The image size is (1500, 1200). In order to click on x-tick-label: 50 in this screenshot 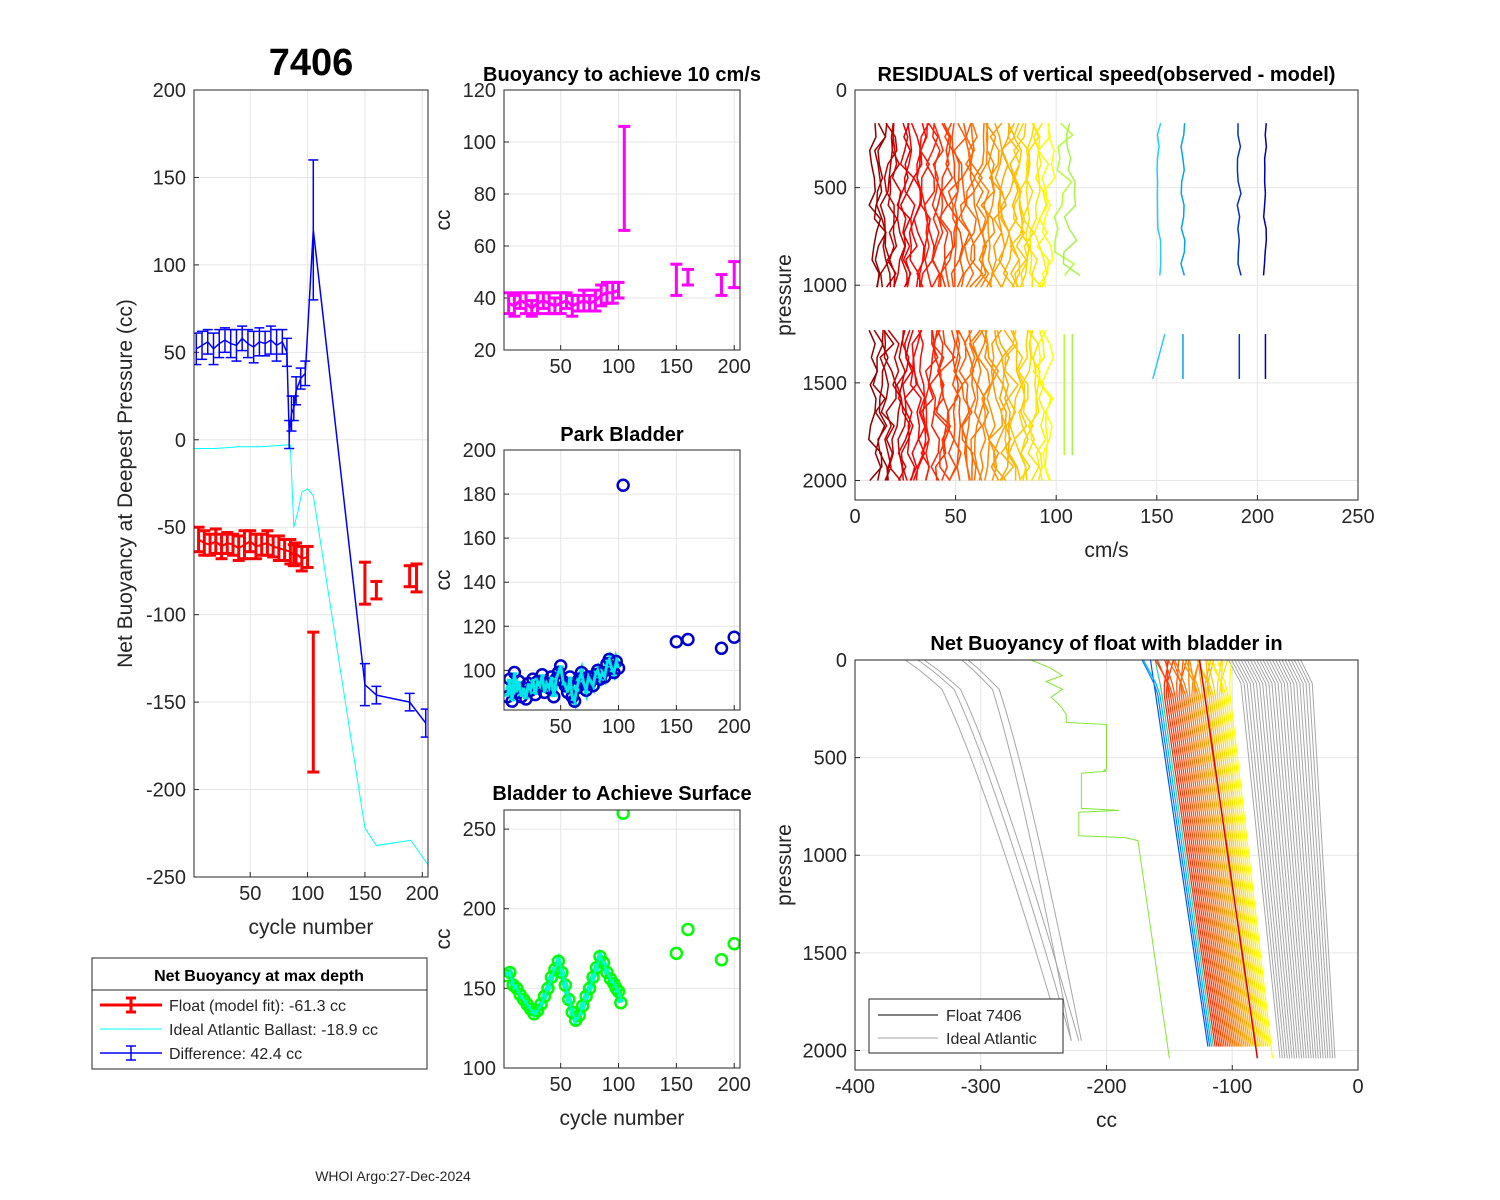, I will do `click(561, 727)`.